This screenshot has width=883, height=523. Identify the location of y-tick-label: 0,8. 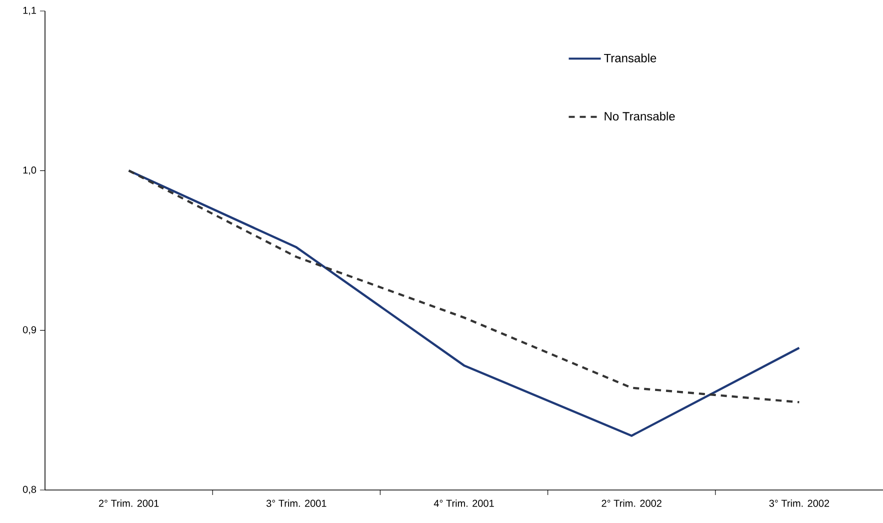
(29, 490).